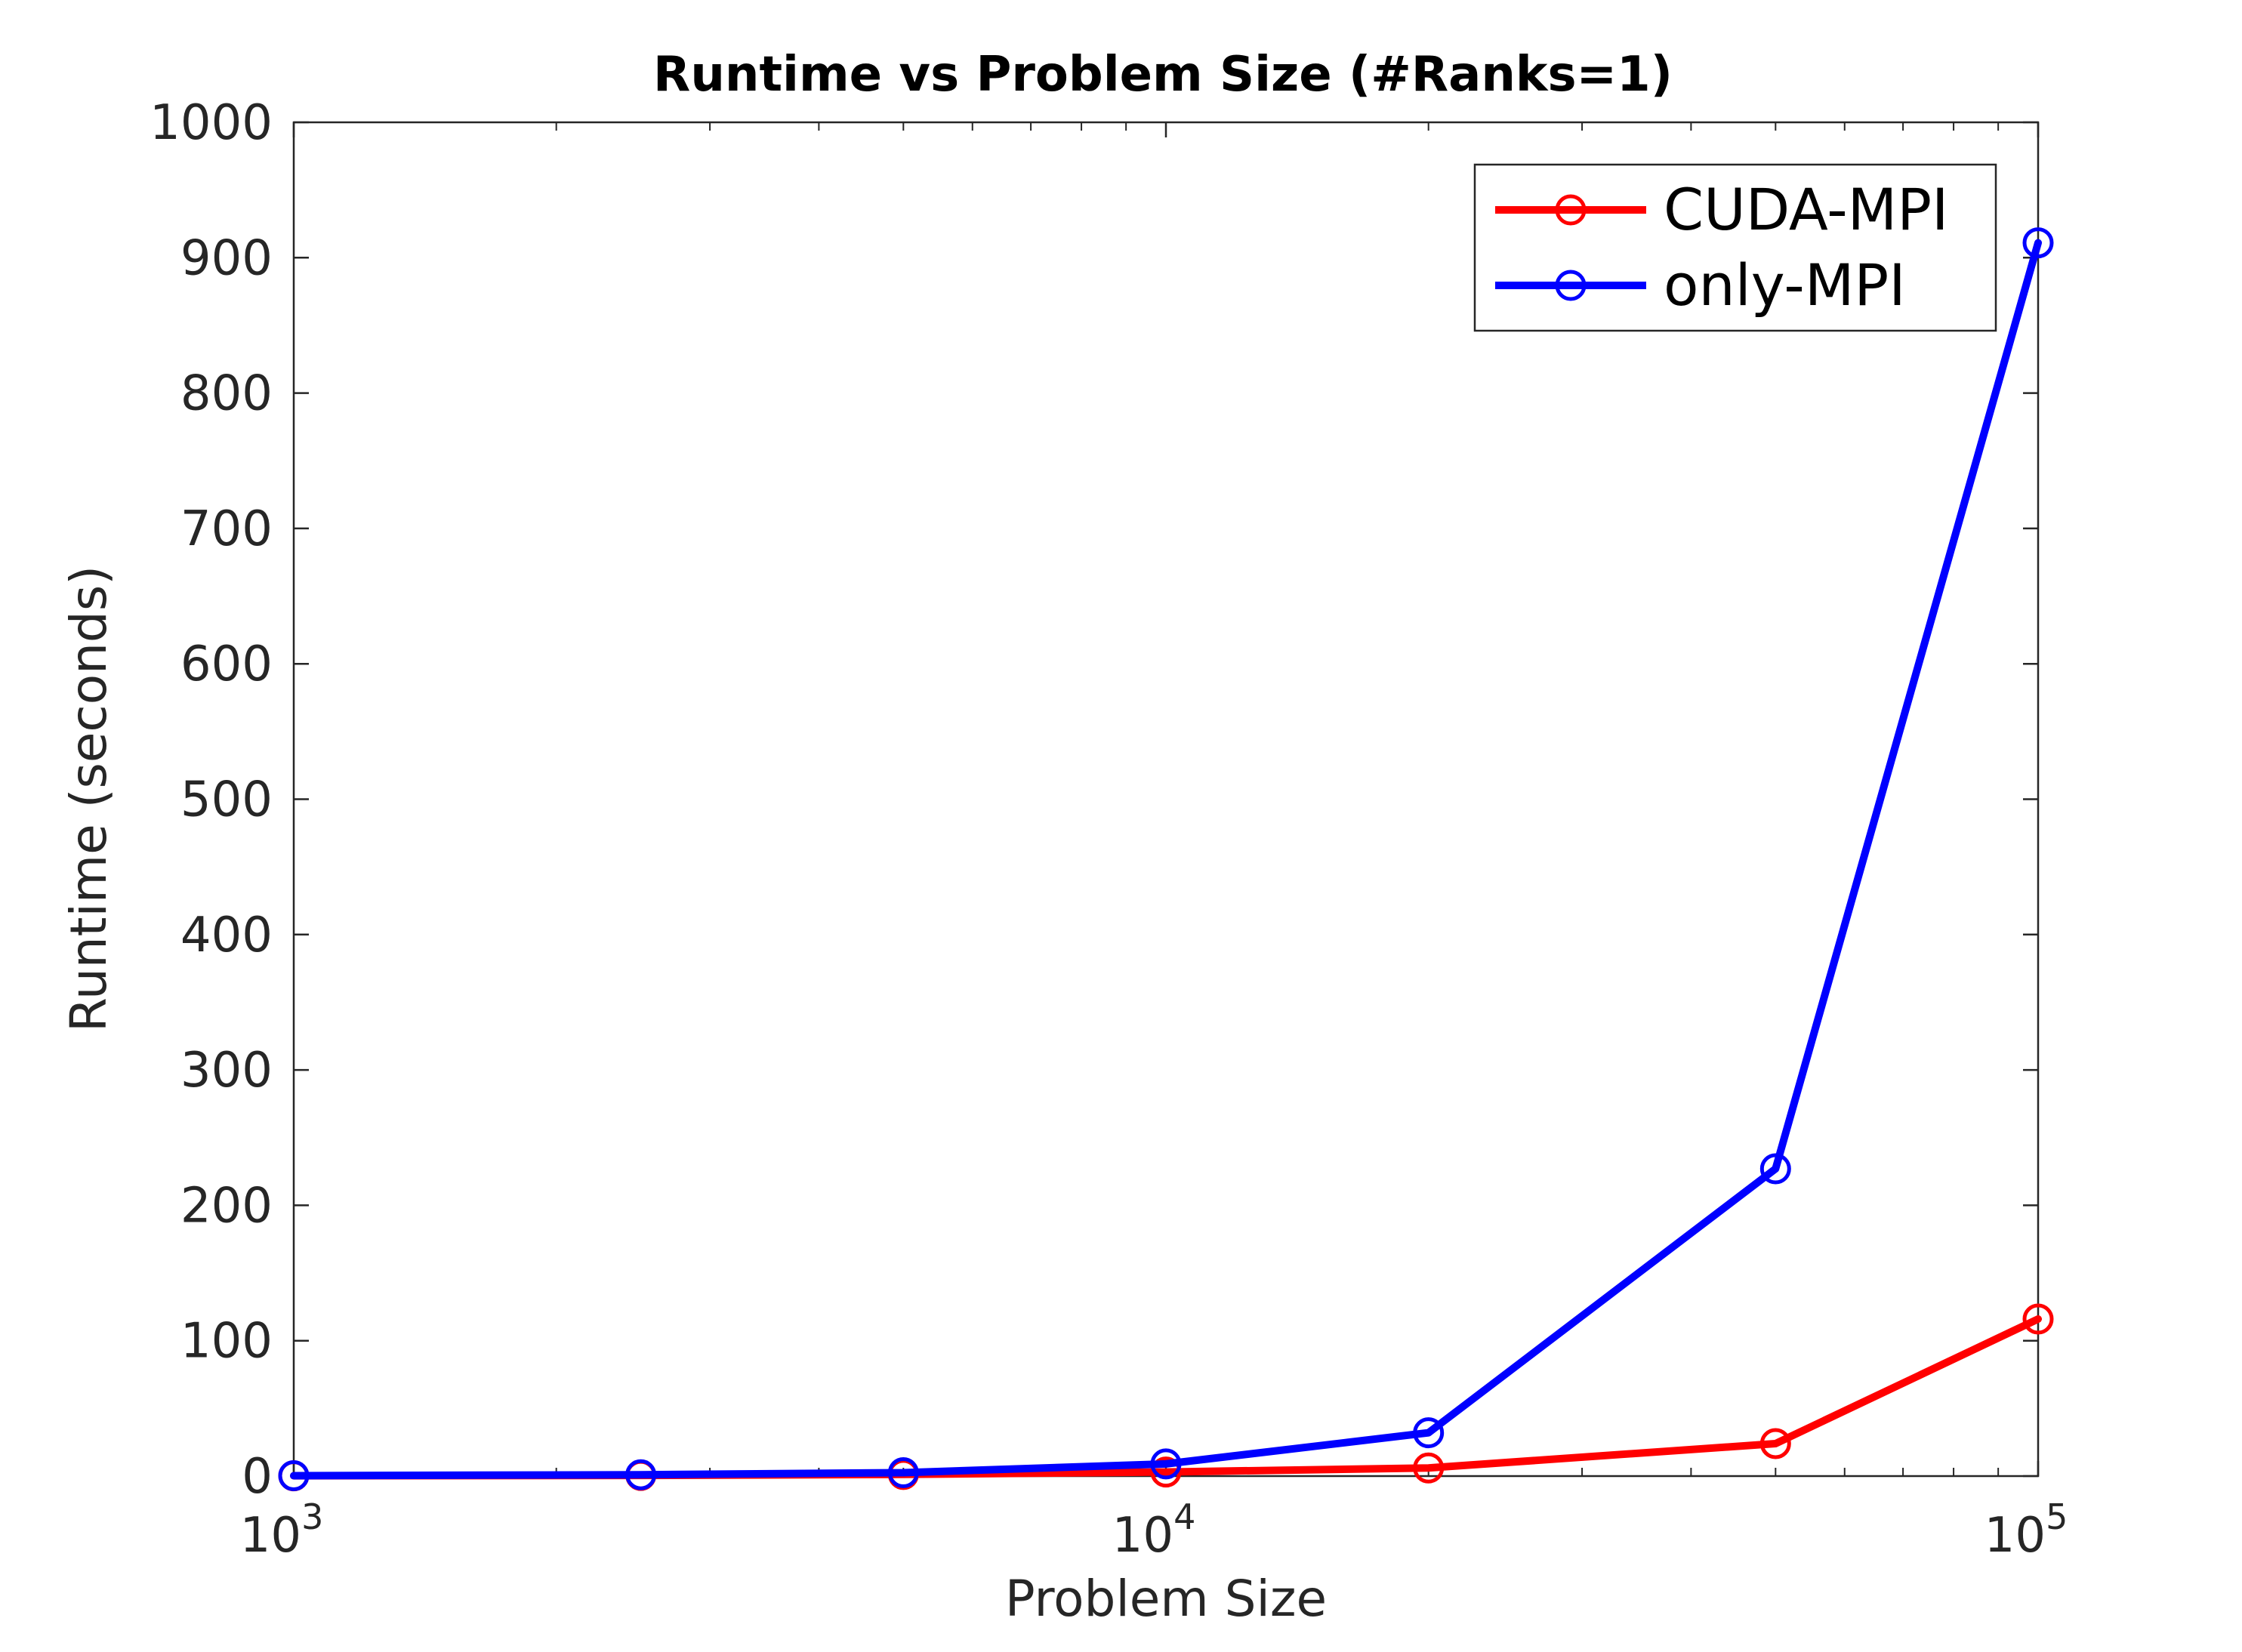 The width and height of the screenshot is (2242, 1652). I want to click on legend-item: only-MPI, so click(1701, 285).